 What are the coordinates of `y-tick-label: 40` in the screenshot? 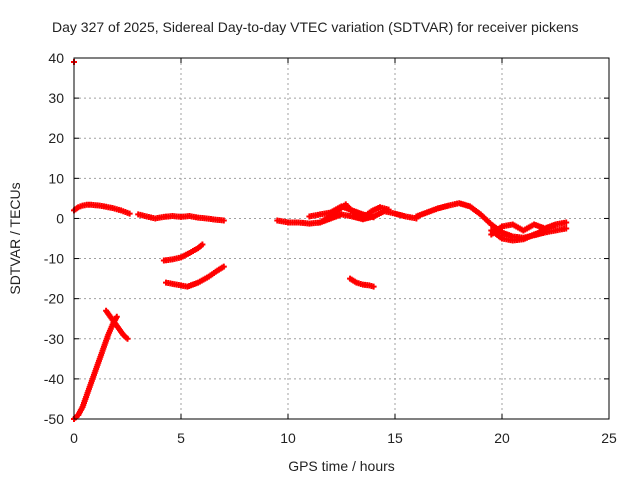 It's located at (56, 58).